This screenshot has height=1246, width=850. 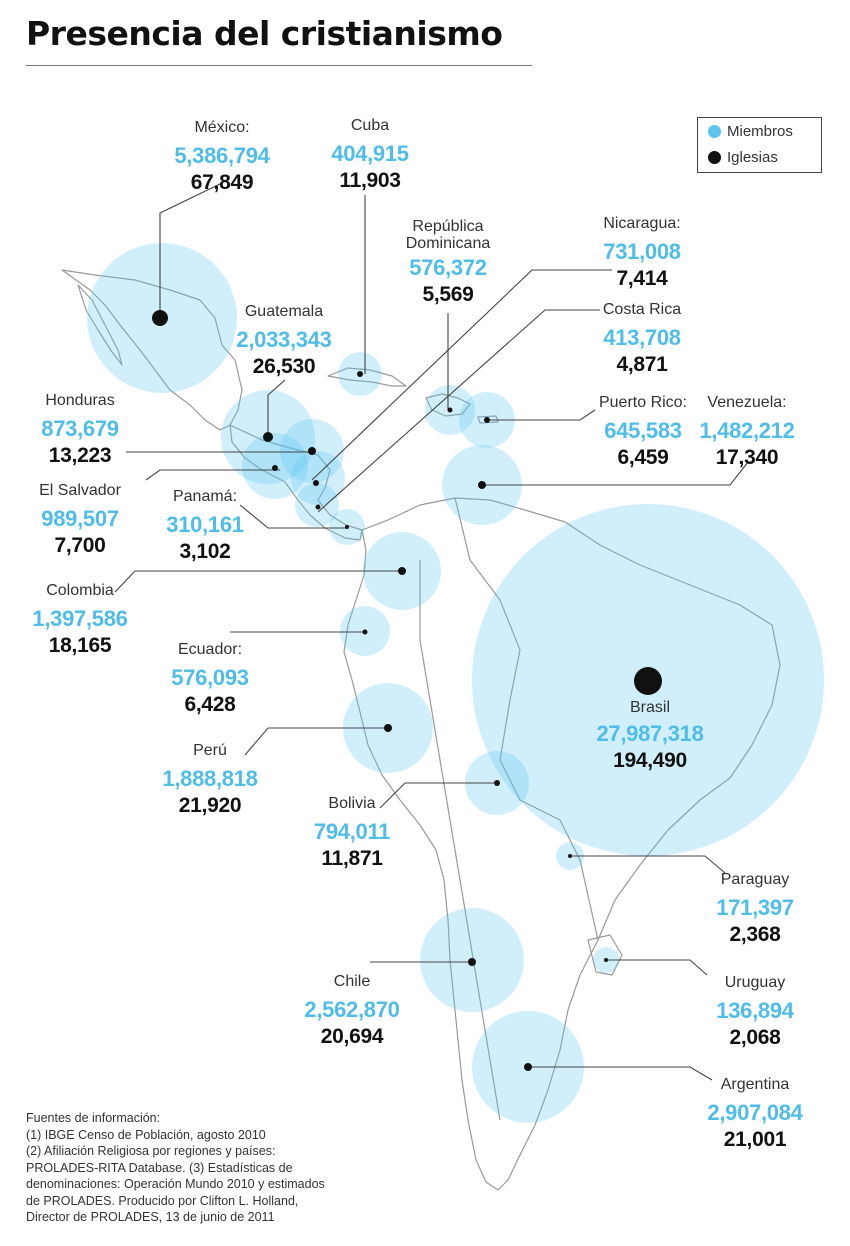 I want to click on leader-el-salvador, so click(x=212, y=475).